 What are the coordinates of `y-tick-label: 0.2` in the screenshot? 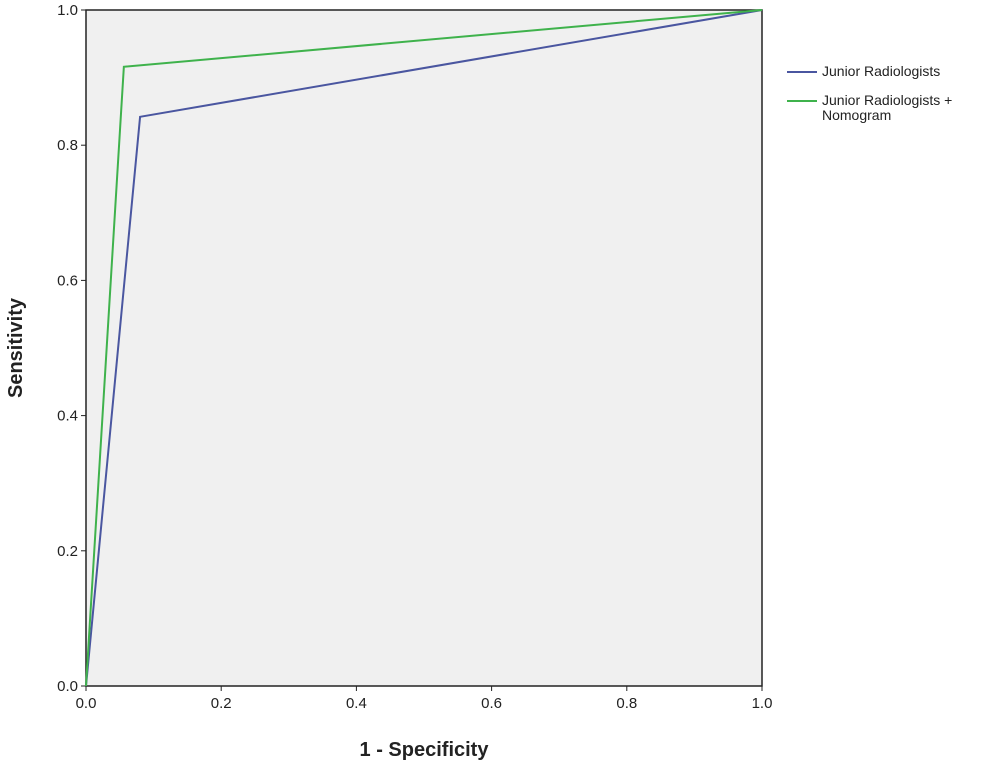 It's located at (67, 551).